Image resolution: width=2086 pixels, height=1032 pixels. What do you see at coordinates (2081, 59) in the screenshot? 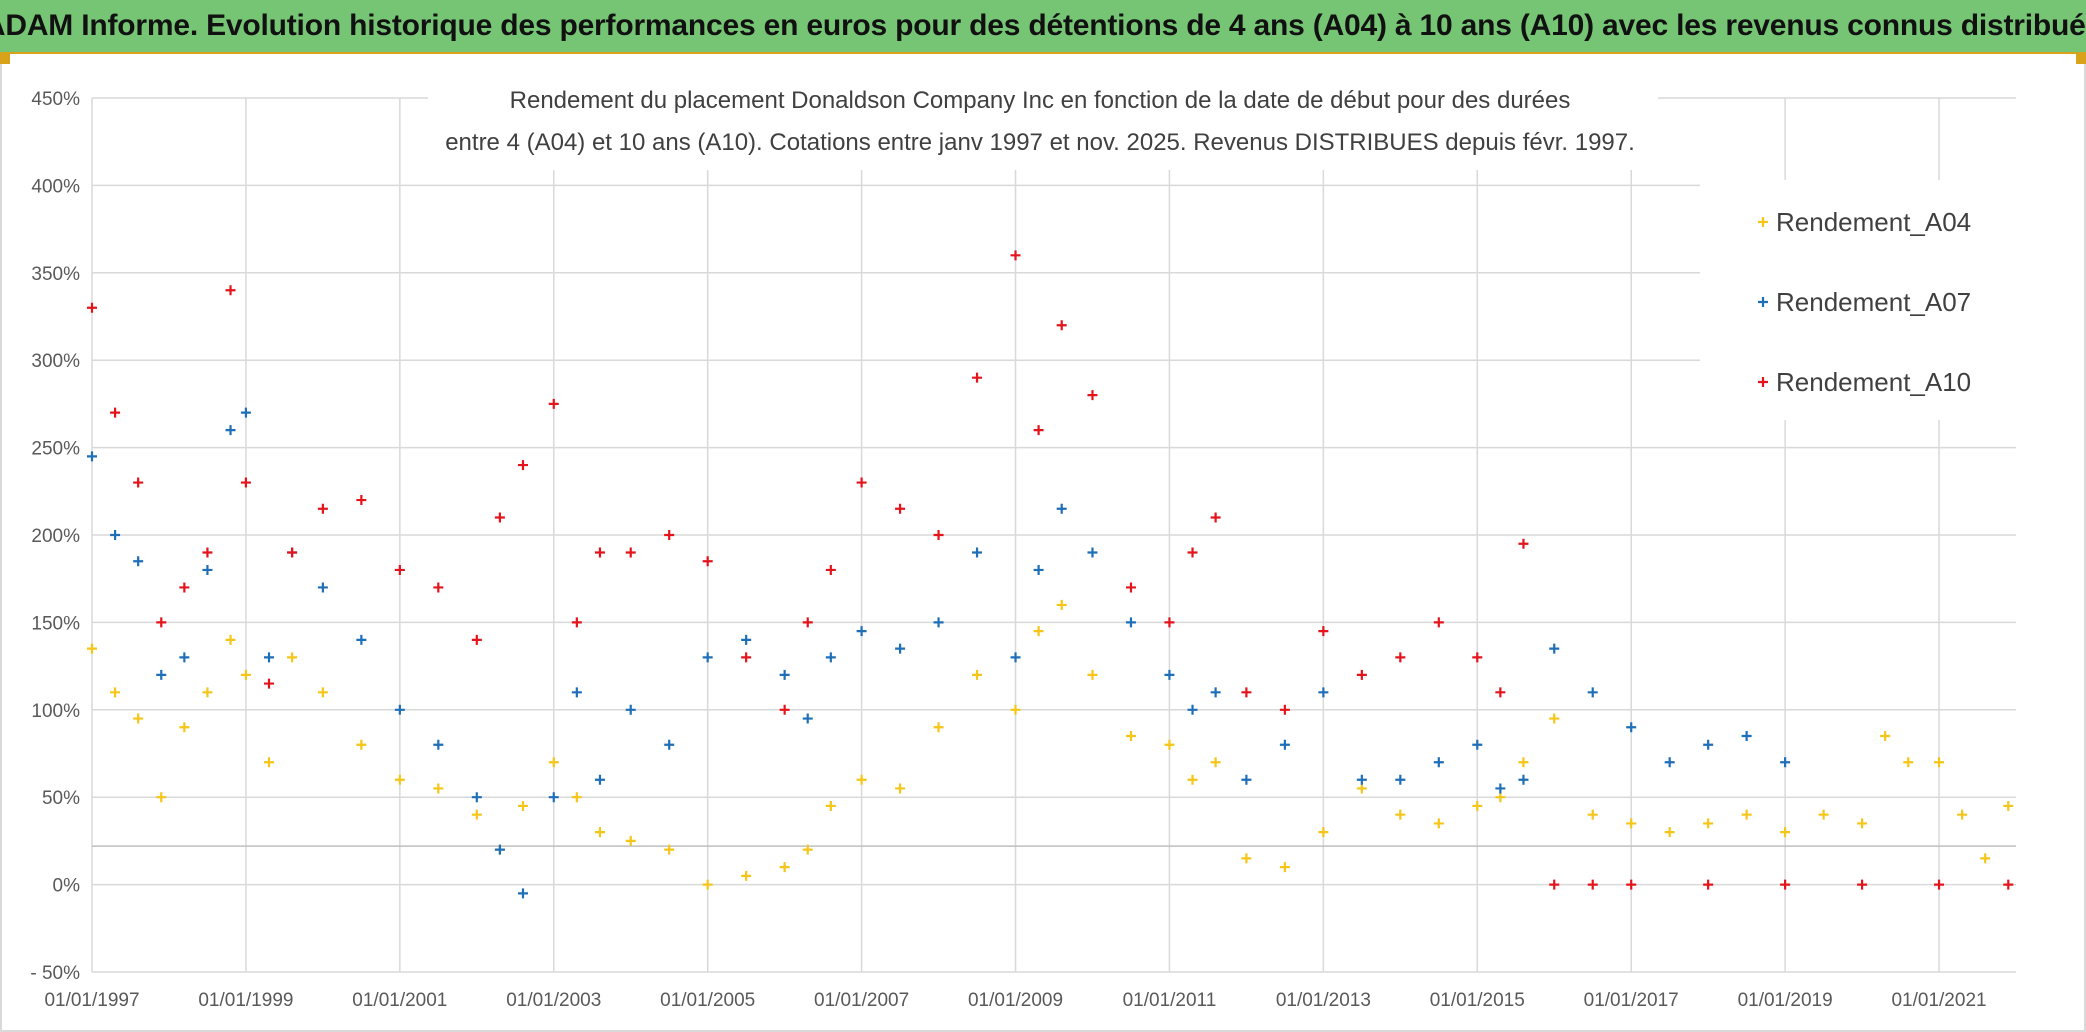
I see `frame-corner-right` at bounding box center [2081, 59].